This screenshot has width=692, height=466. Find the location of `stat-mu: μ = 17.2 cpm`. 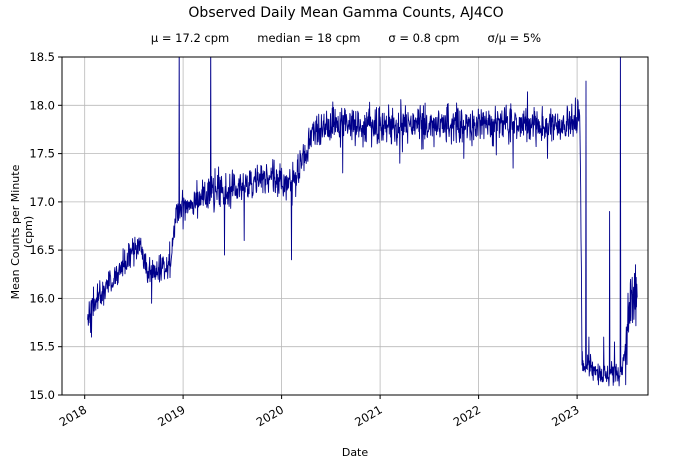

stat-mu: μ = 17.2 cpm is located at coordinates (190, 38).